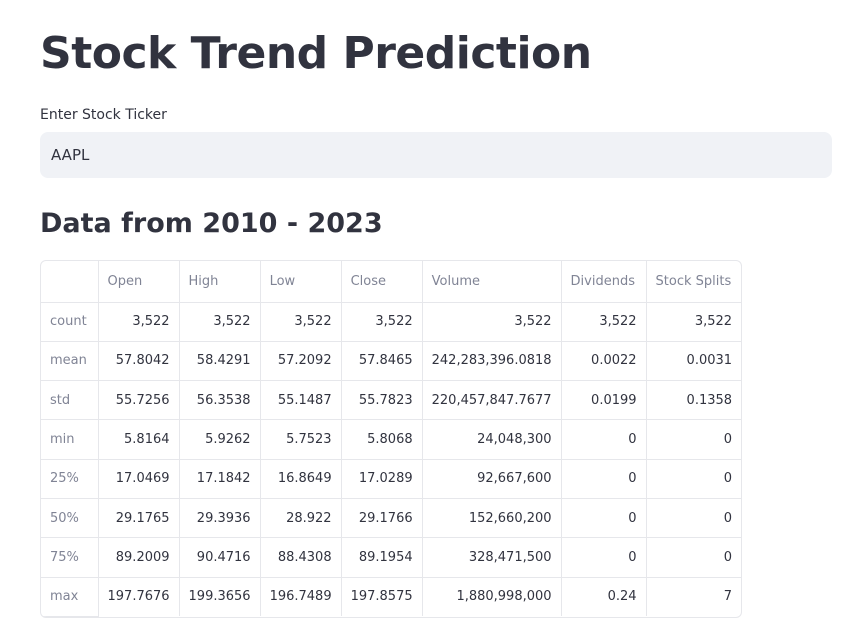  I want to click on column-header-close: Close, so click(382, 282).